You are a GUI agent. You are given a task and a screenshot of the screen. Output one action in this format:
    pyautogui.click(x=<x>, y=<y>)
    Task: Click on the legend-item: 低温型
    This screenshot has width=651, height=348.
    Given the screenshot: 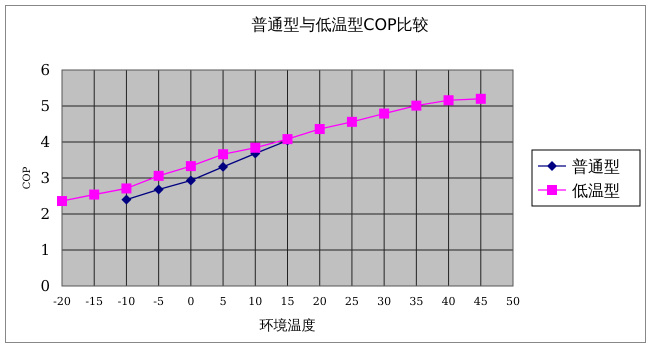 What is the action you would take?
    pyautogui.click(x=579, y=190)
    